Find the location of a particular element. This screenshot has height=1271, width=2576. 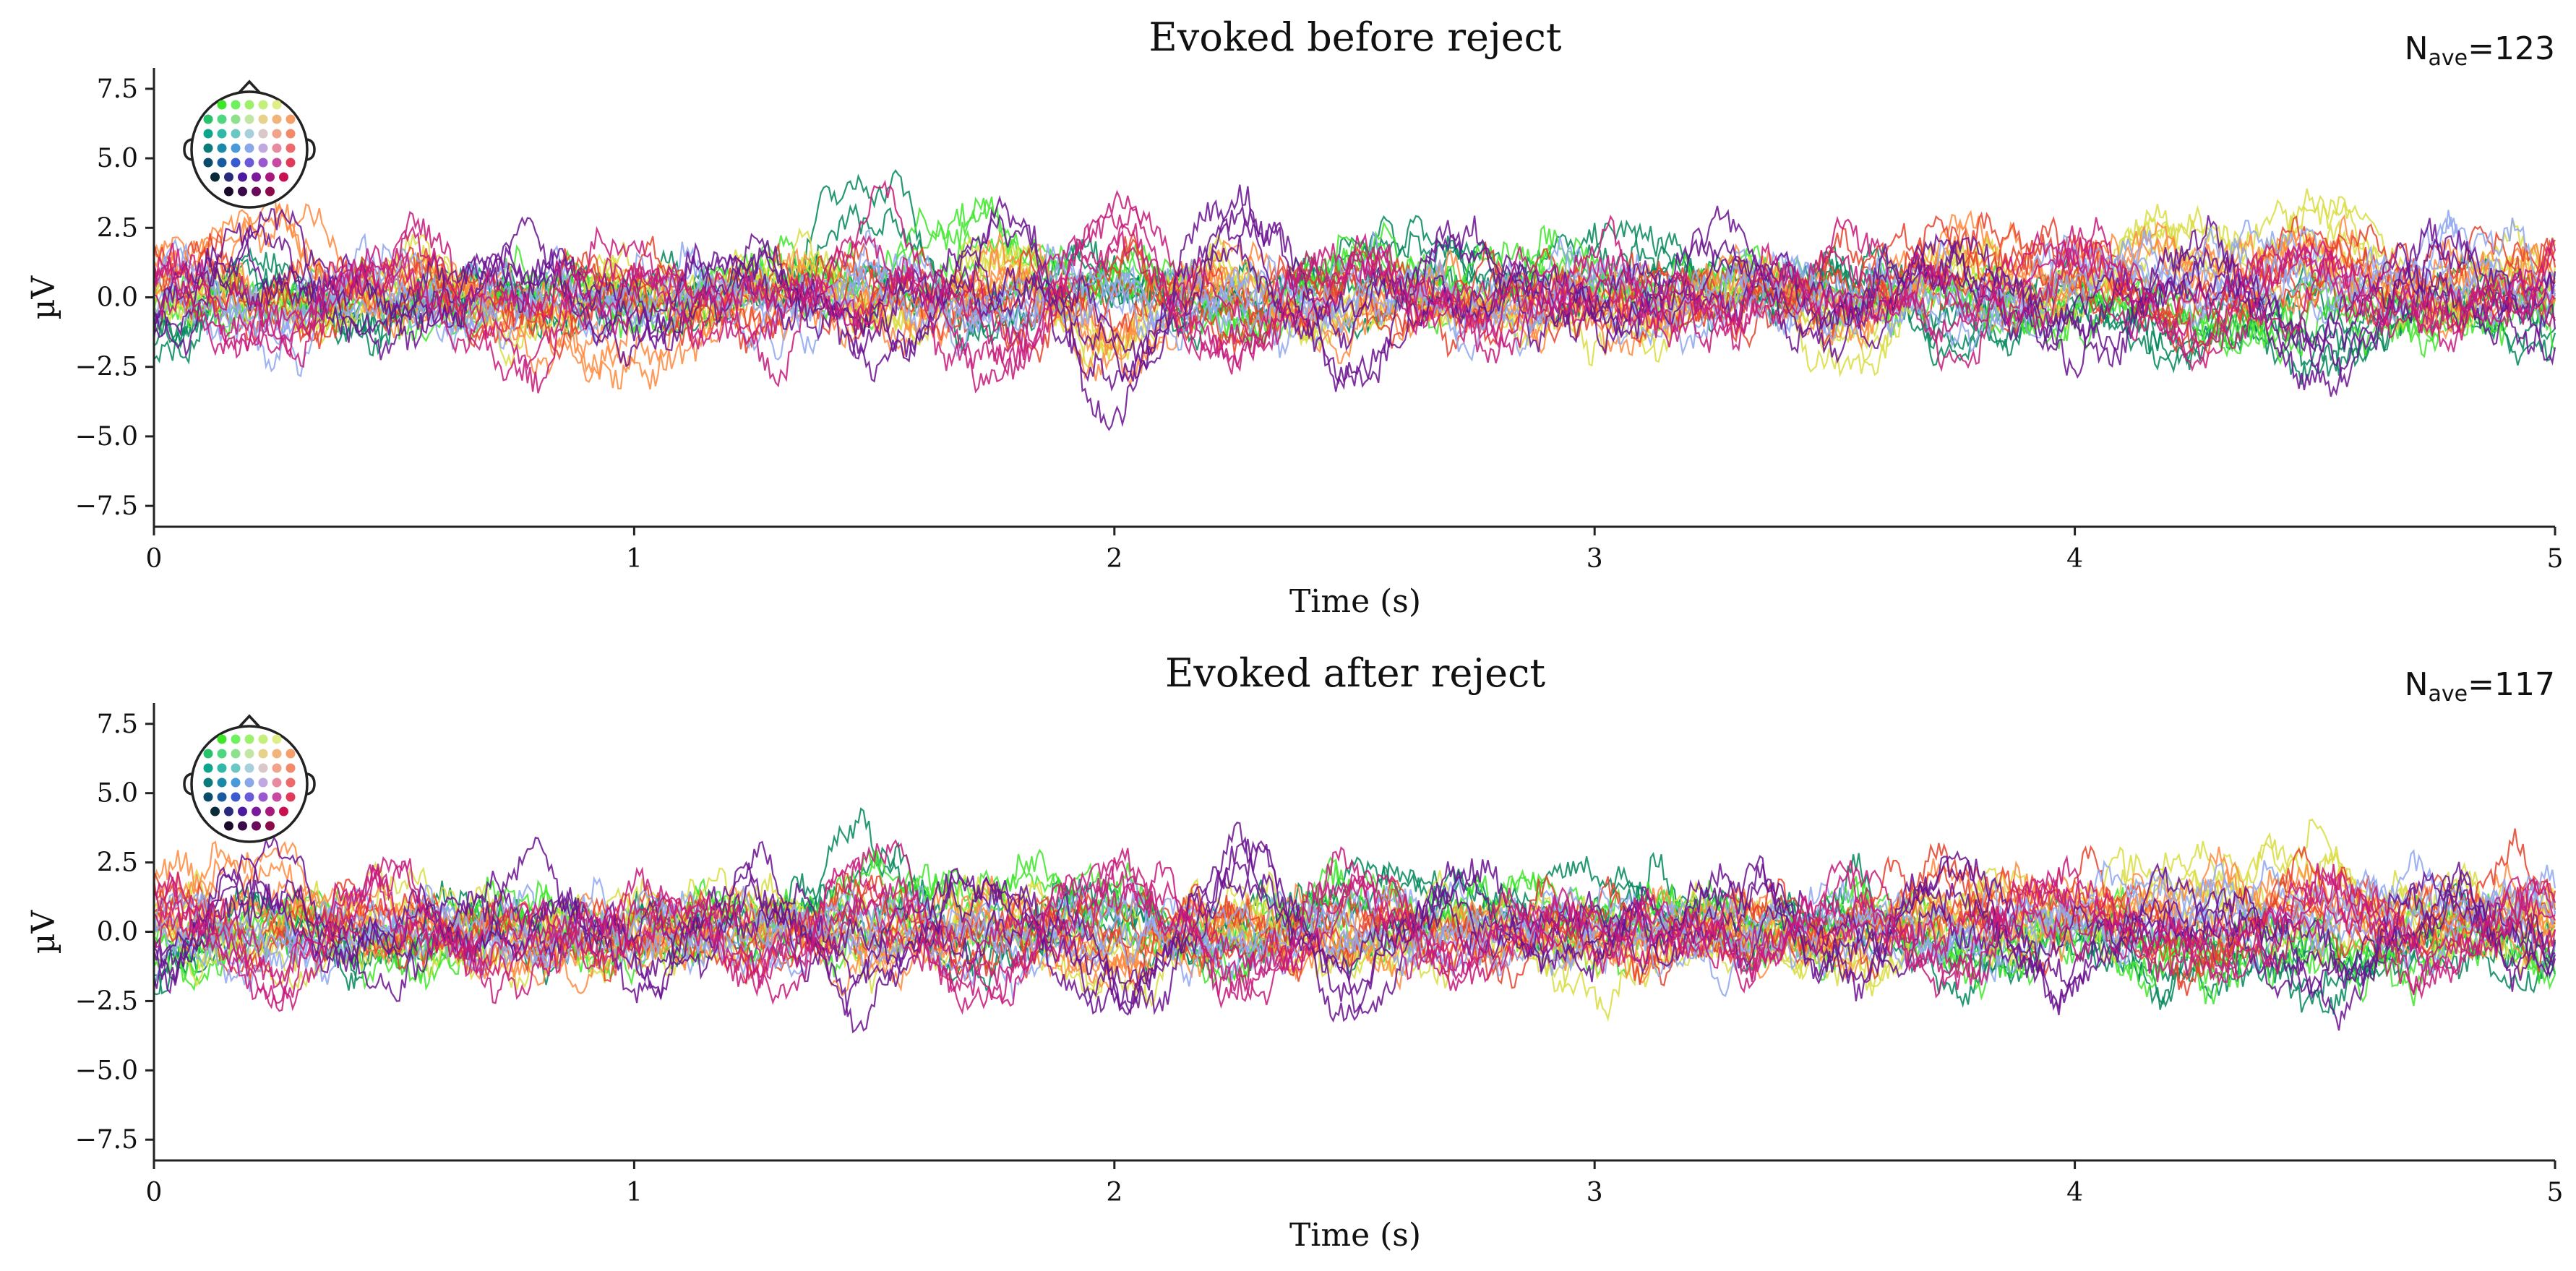

x-tick-label: 3 is located at coordinates (1595, 1193).